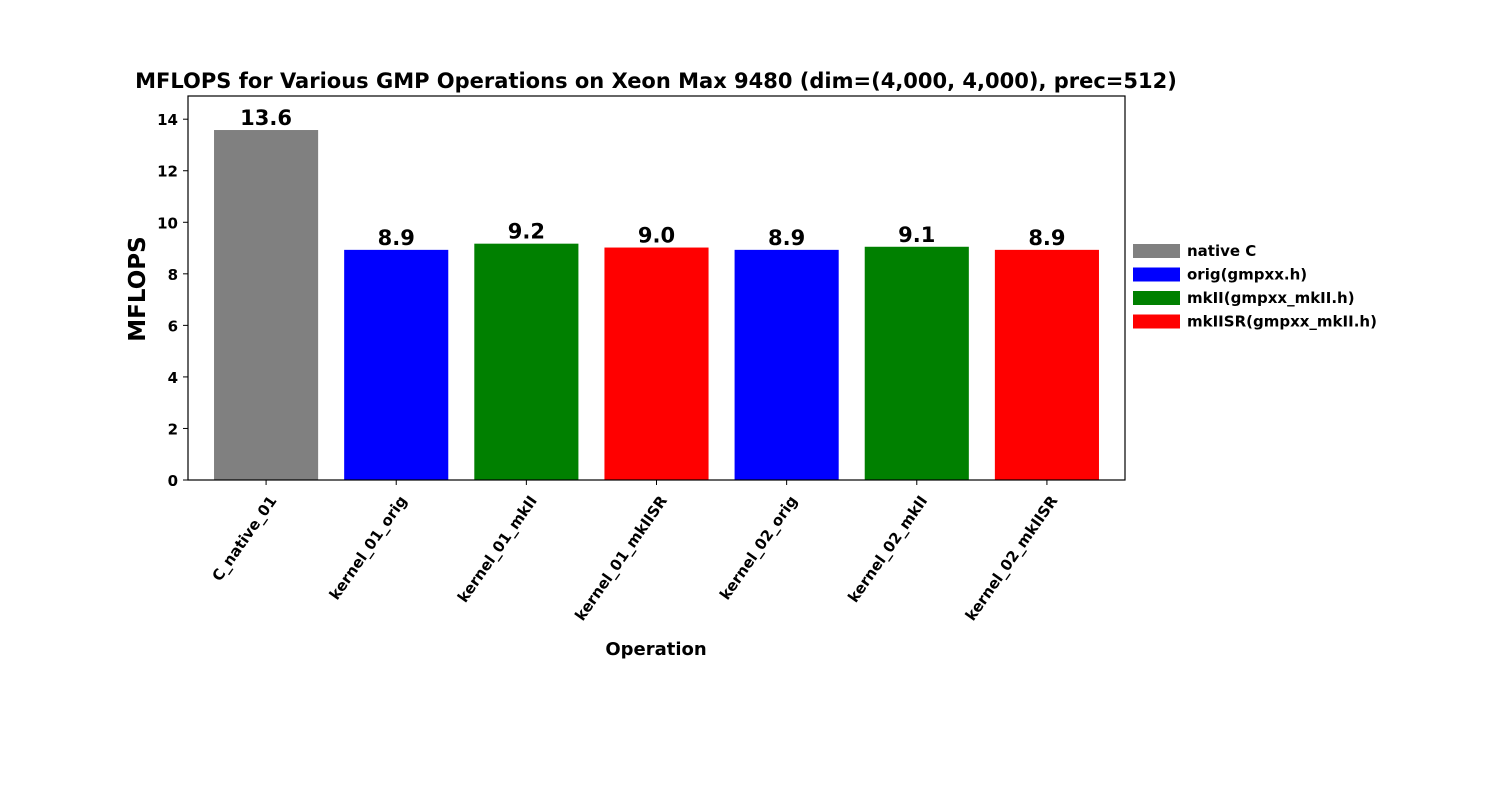  What do you see at coordinates (167, 172) in the screenshot?
I see `y-tick-label-12: 12` at bounding box center [167, 172].